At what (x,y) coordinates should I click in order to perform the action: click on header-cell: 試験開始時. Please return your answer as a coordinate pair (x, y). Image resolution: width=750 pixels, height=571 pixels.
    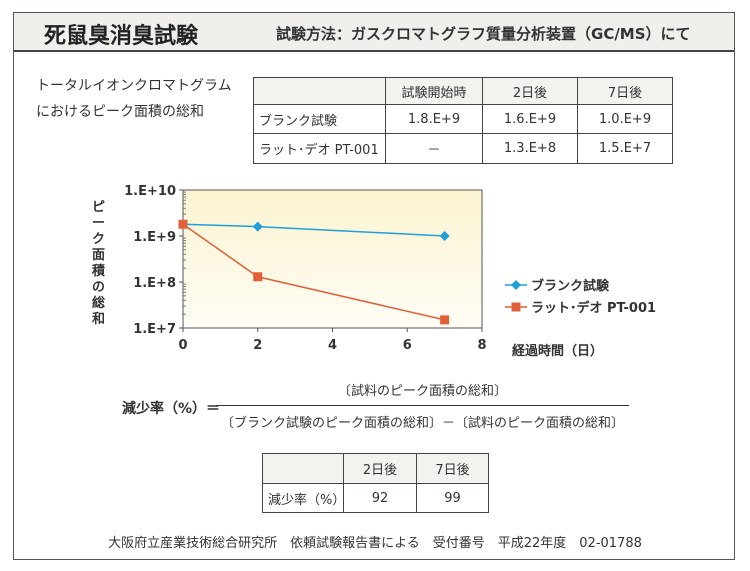
    Looking at the image, I should click on (434, 91).